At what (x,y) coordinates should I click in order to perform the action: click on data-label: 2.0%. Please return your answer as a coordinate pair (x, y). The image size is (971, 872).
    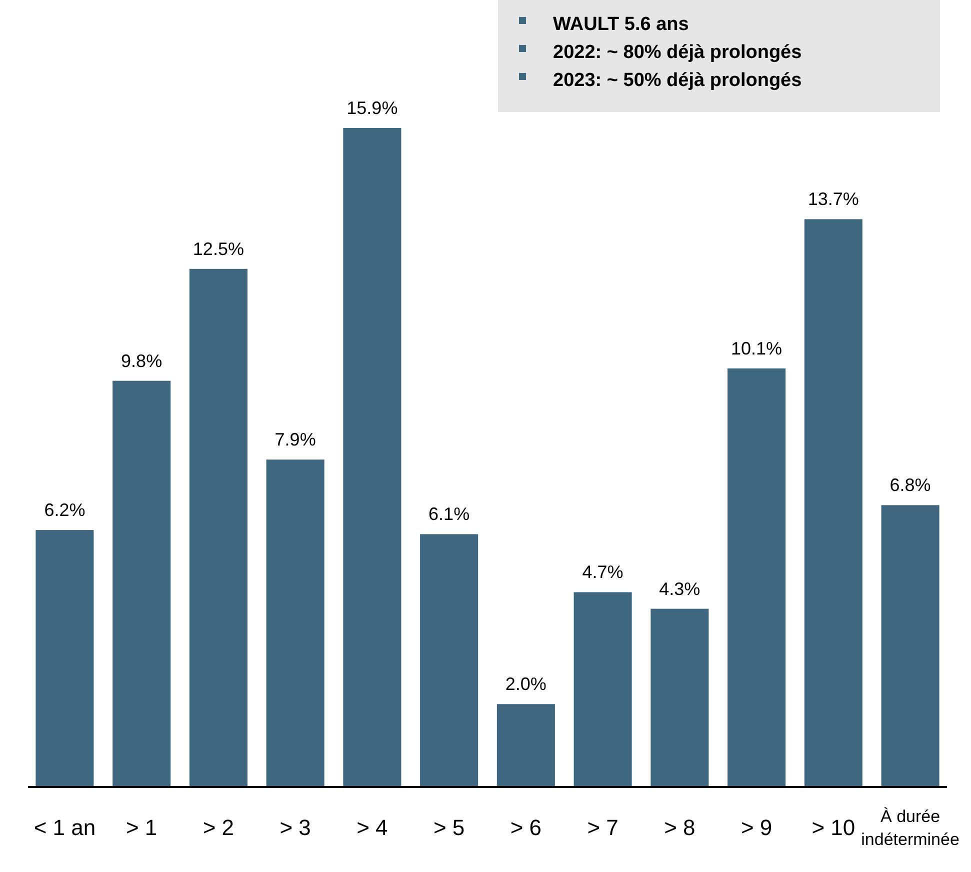
    Looking at the image, I should click on (525, 684).